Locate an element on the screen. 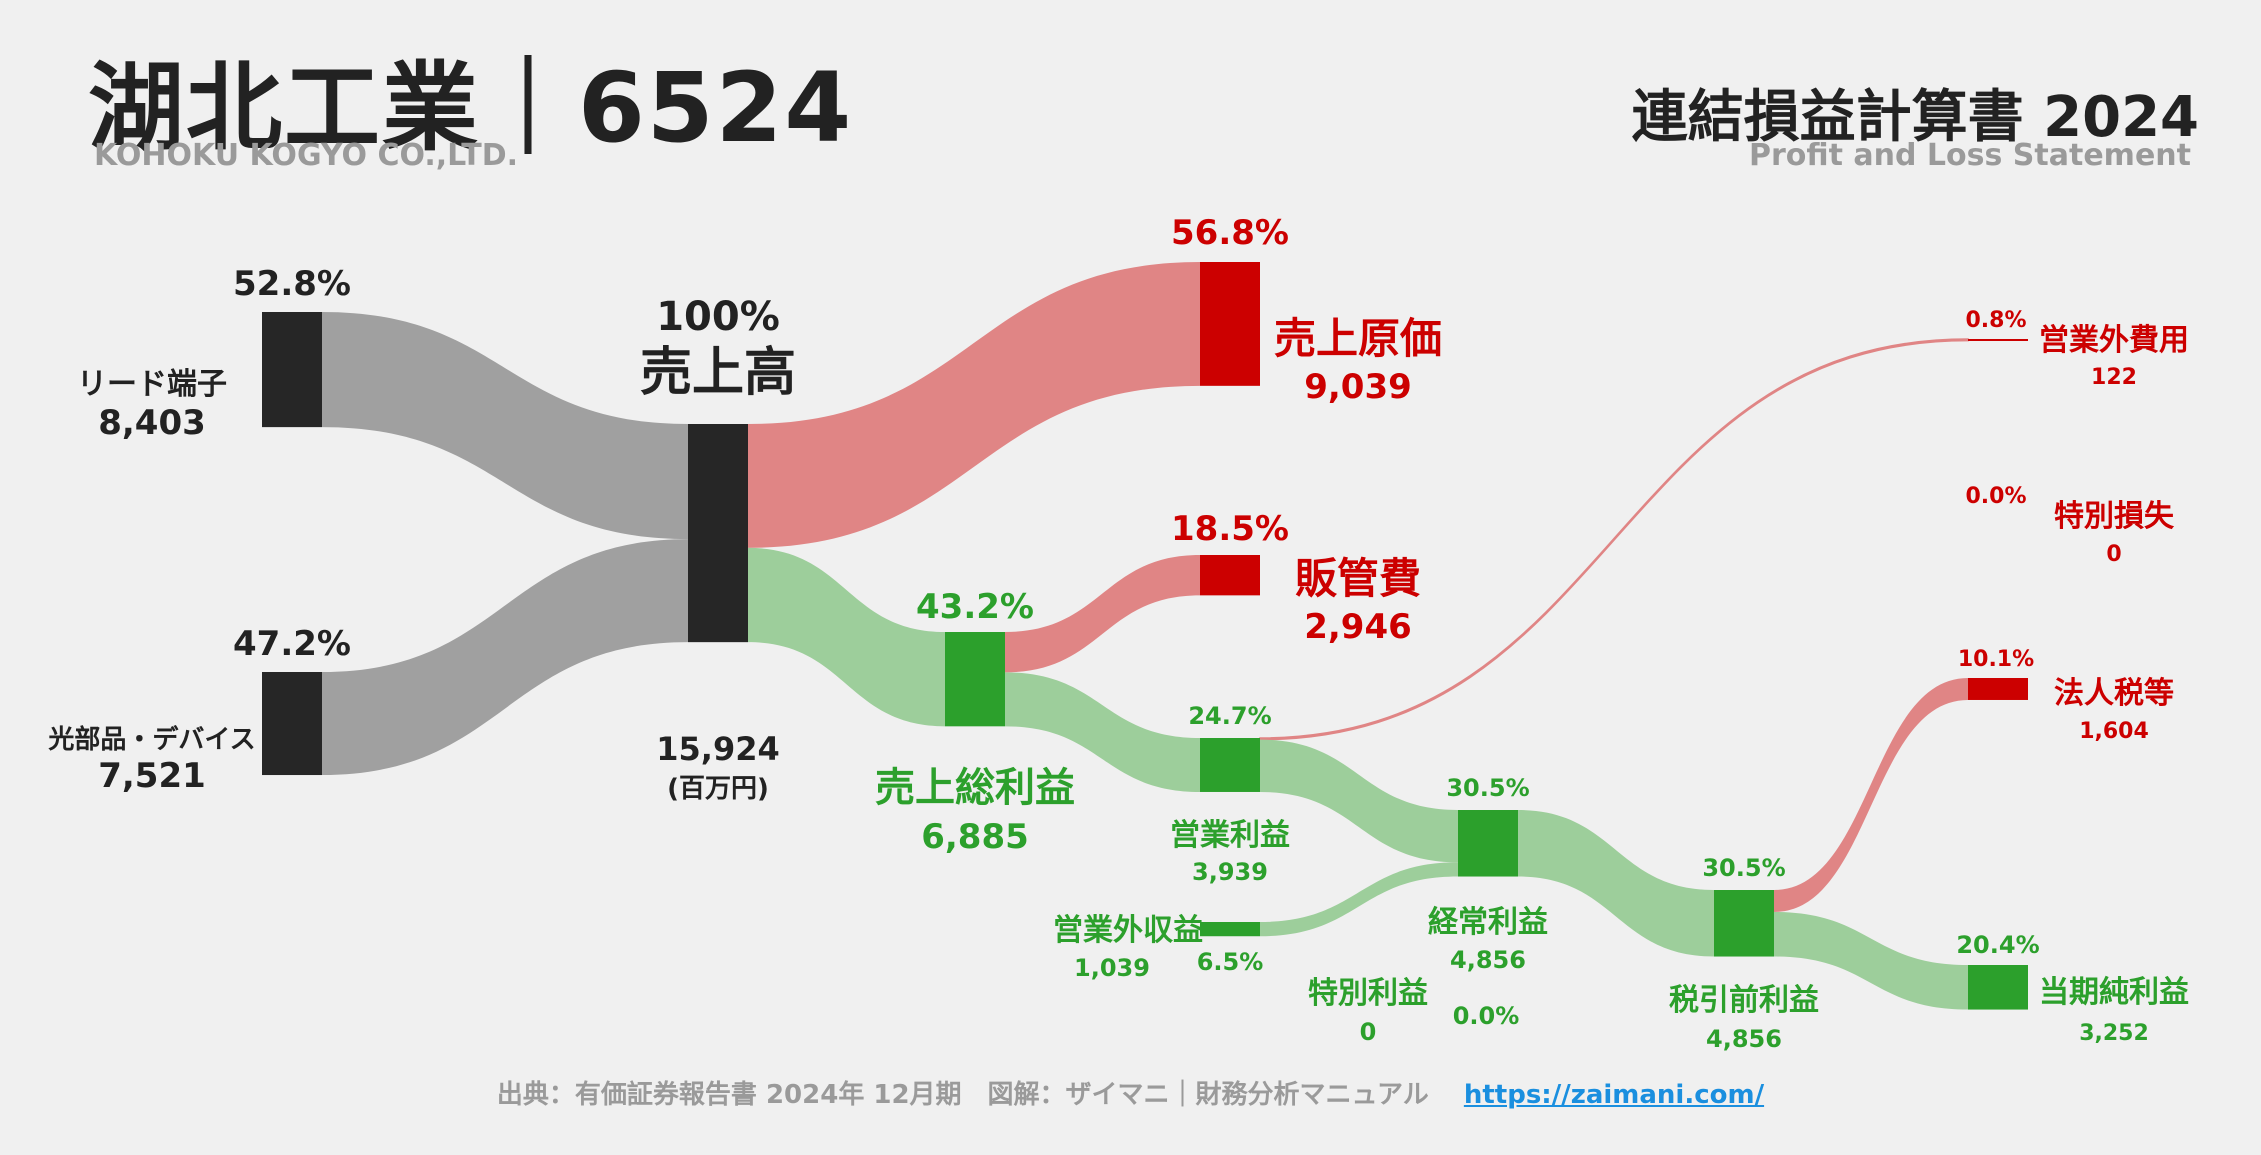  flow-pretax-to-net is located at coordinates (1871, 960).